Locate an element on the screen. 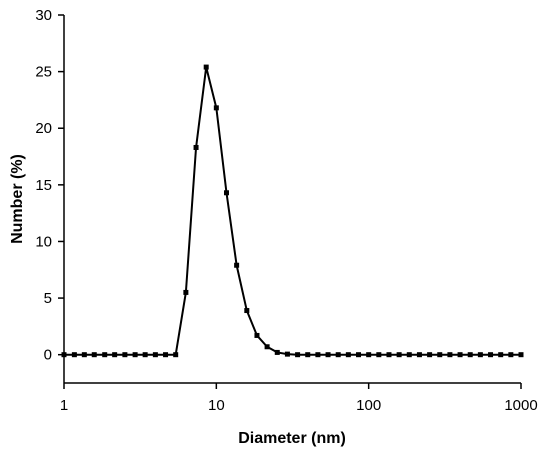 Image resolution: width=550 pixels, height=456 pixels. y-tick-label: 10 is located at coordinates (43, 241).